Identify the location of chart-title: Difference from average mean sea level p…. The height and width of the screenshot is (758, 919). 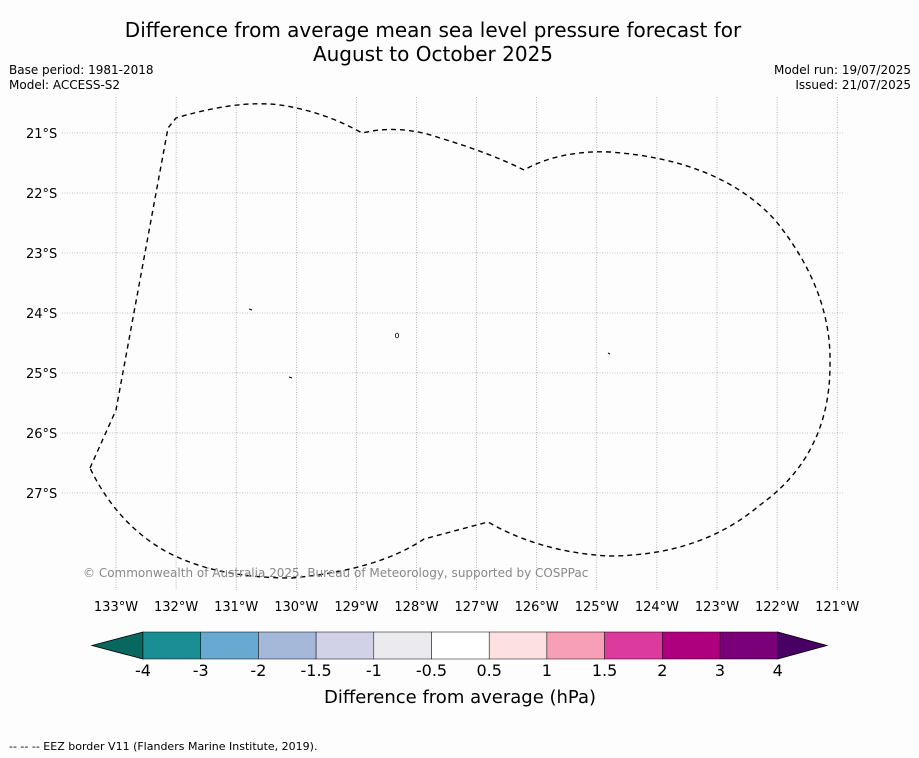
(433, 42).